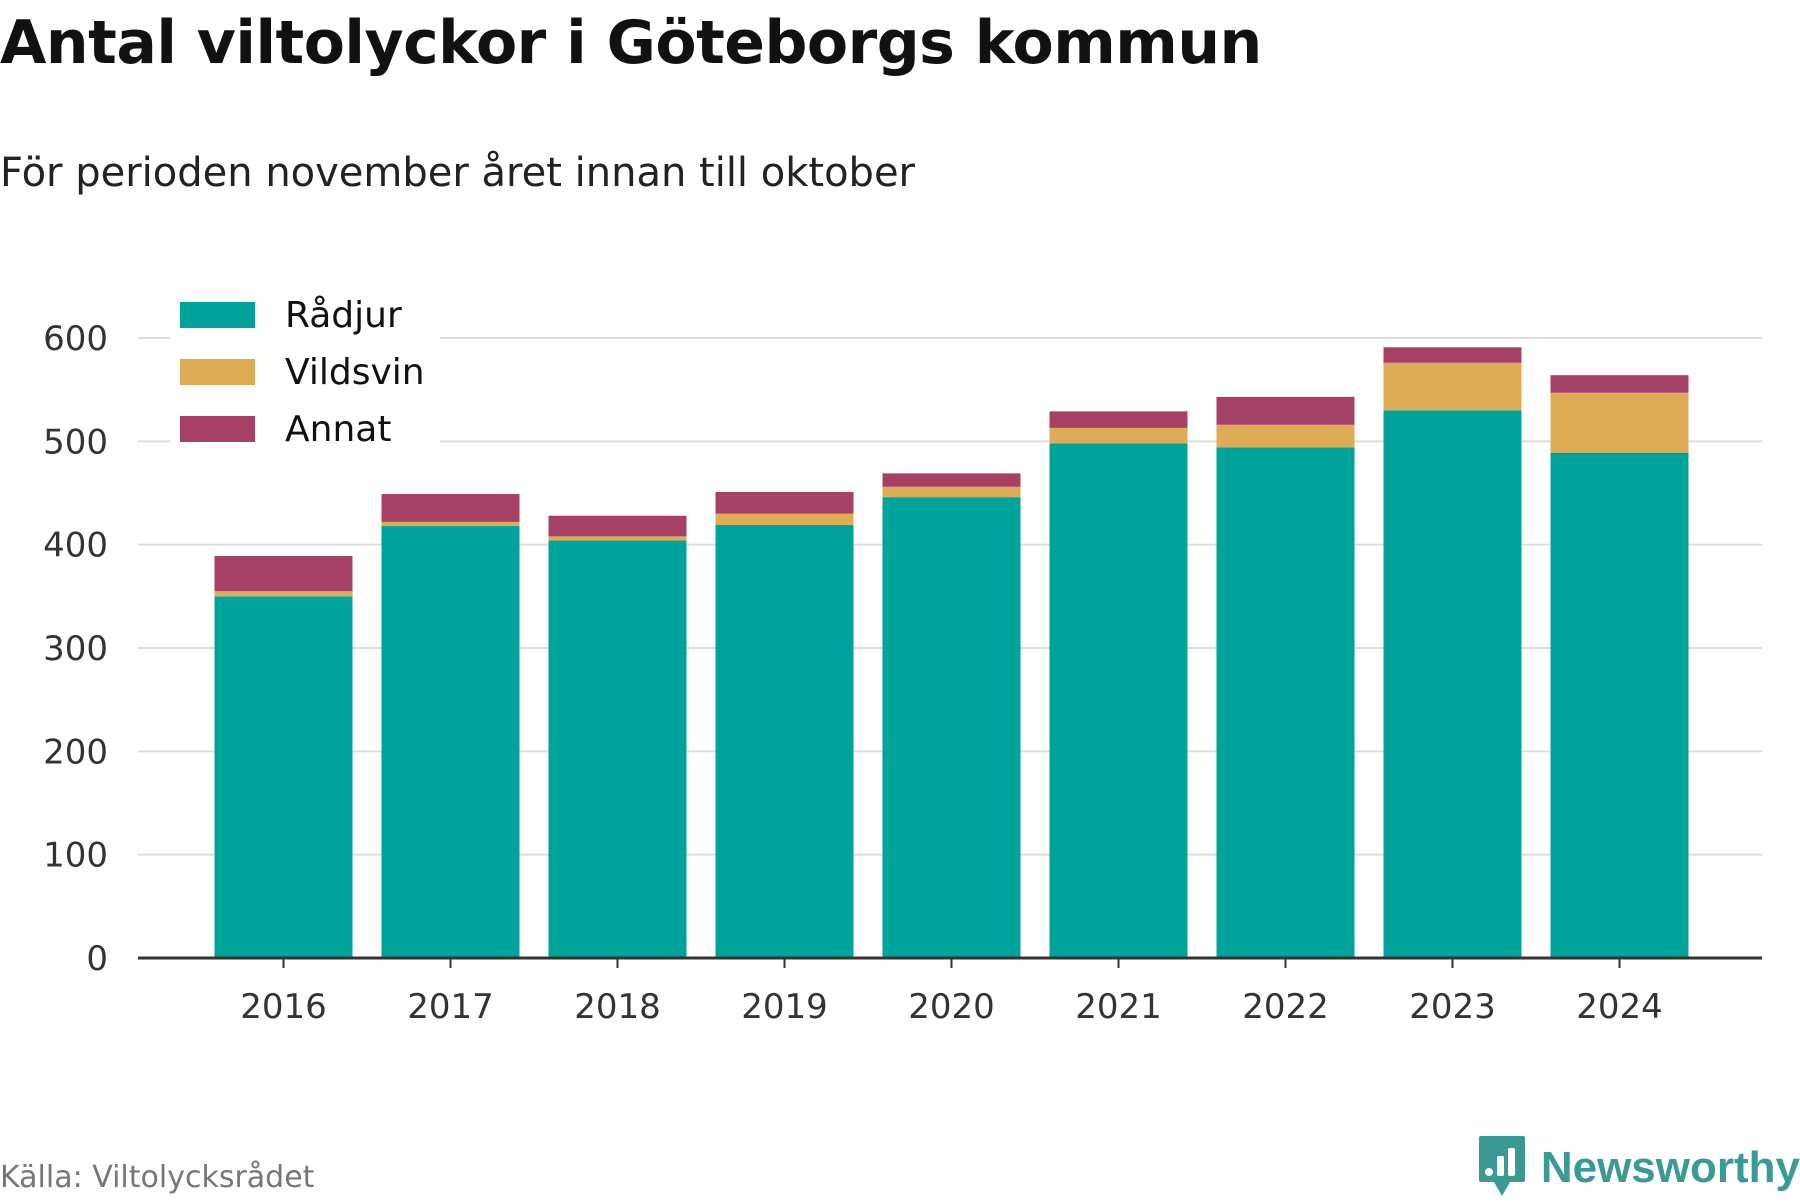 The width and height of the screenshot is (1800, 1203). I want to click on x-tick-label: 2019, so click(784, 1007).